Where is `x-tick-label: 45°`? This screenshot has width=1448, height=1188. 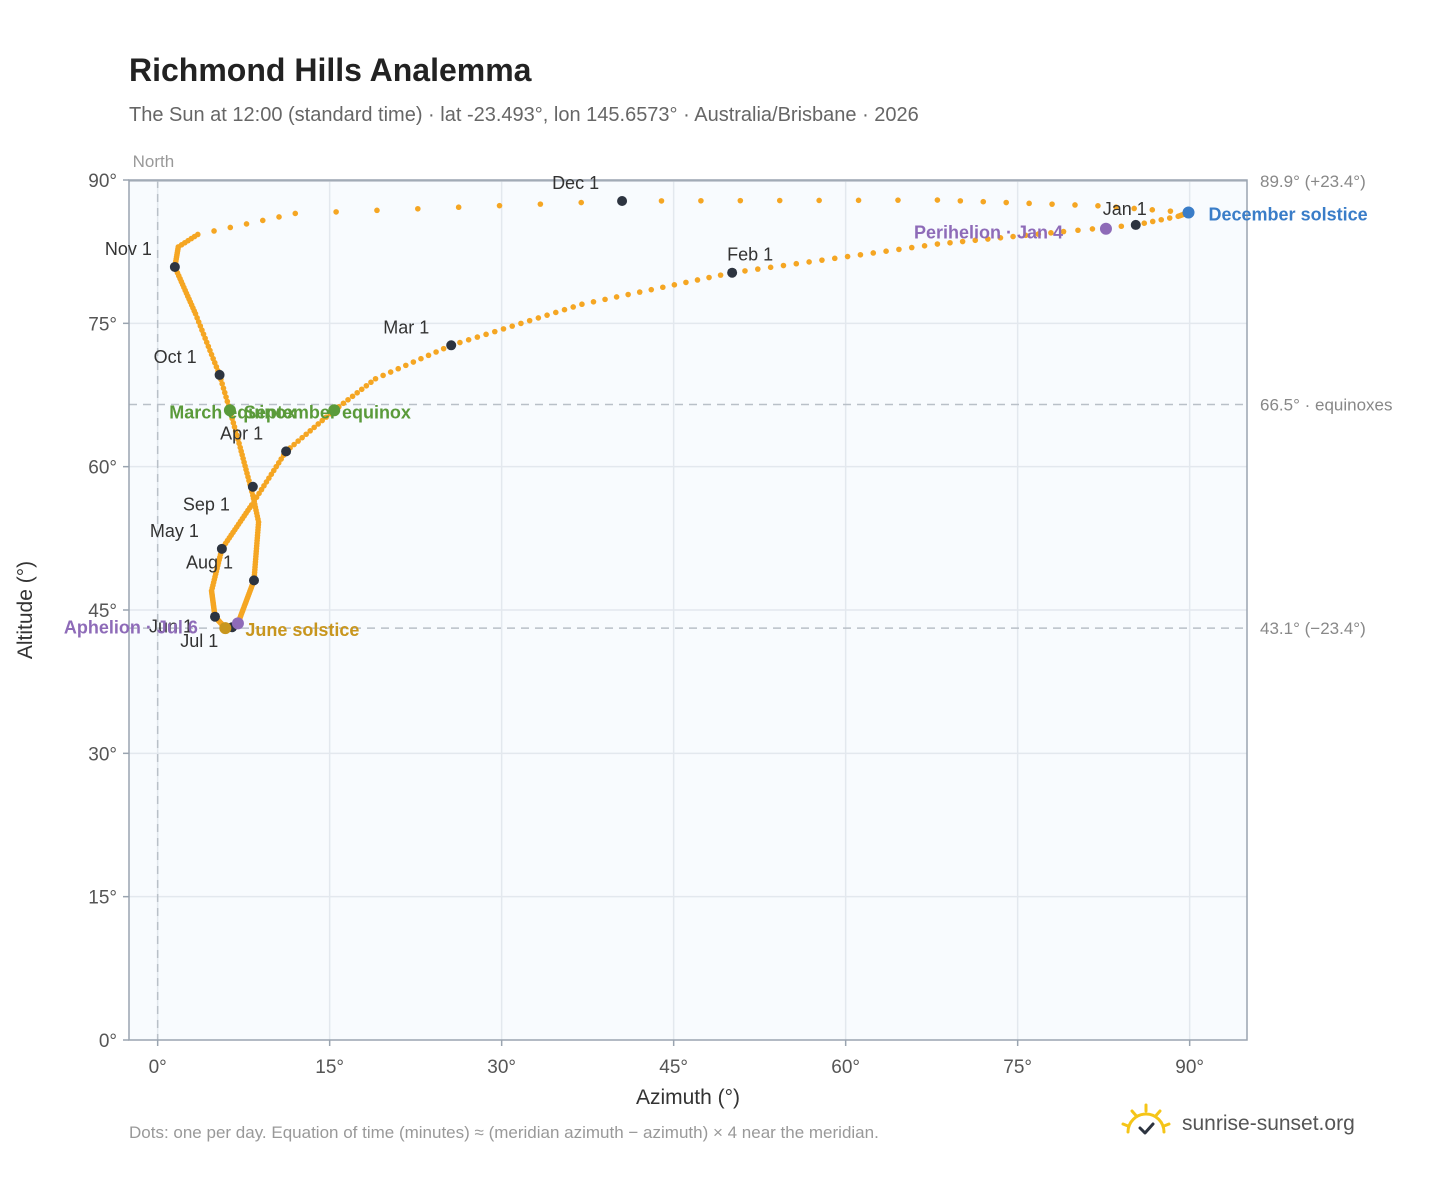
x-tick-label: 45° is located at coordinates (673, 1067).